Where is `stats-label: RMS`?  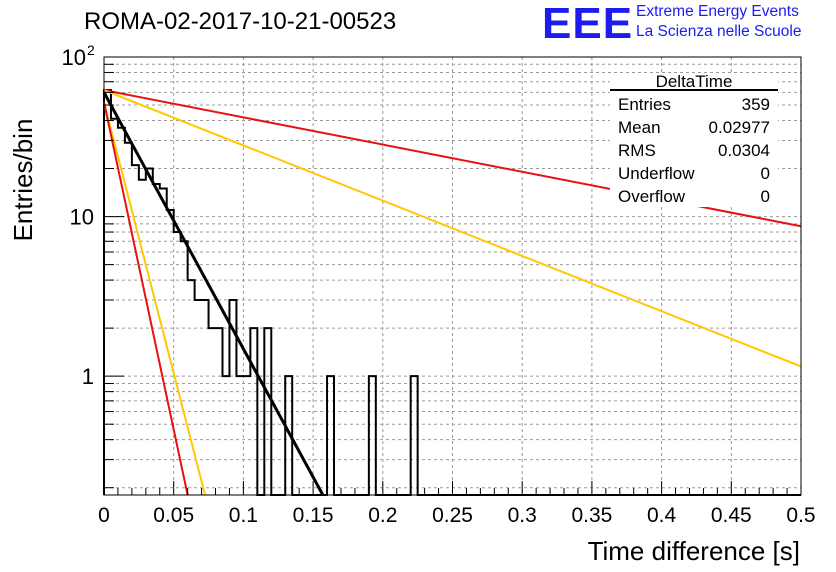 stats-label: RMS is located at coordinates (637, 150).